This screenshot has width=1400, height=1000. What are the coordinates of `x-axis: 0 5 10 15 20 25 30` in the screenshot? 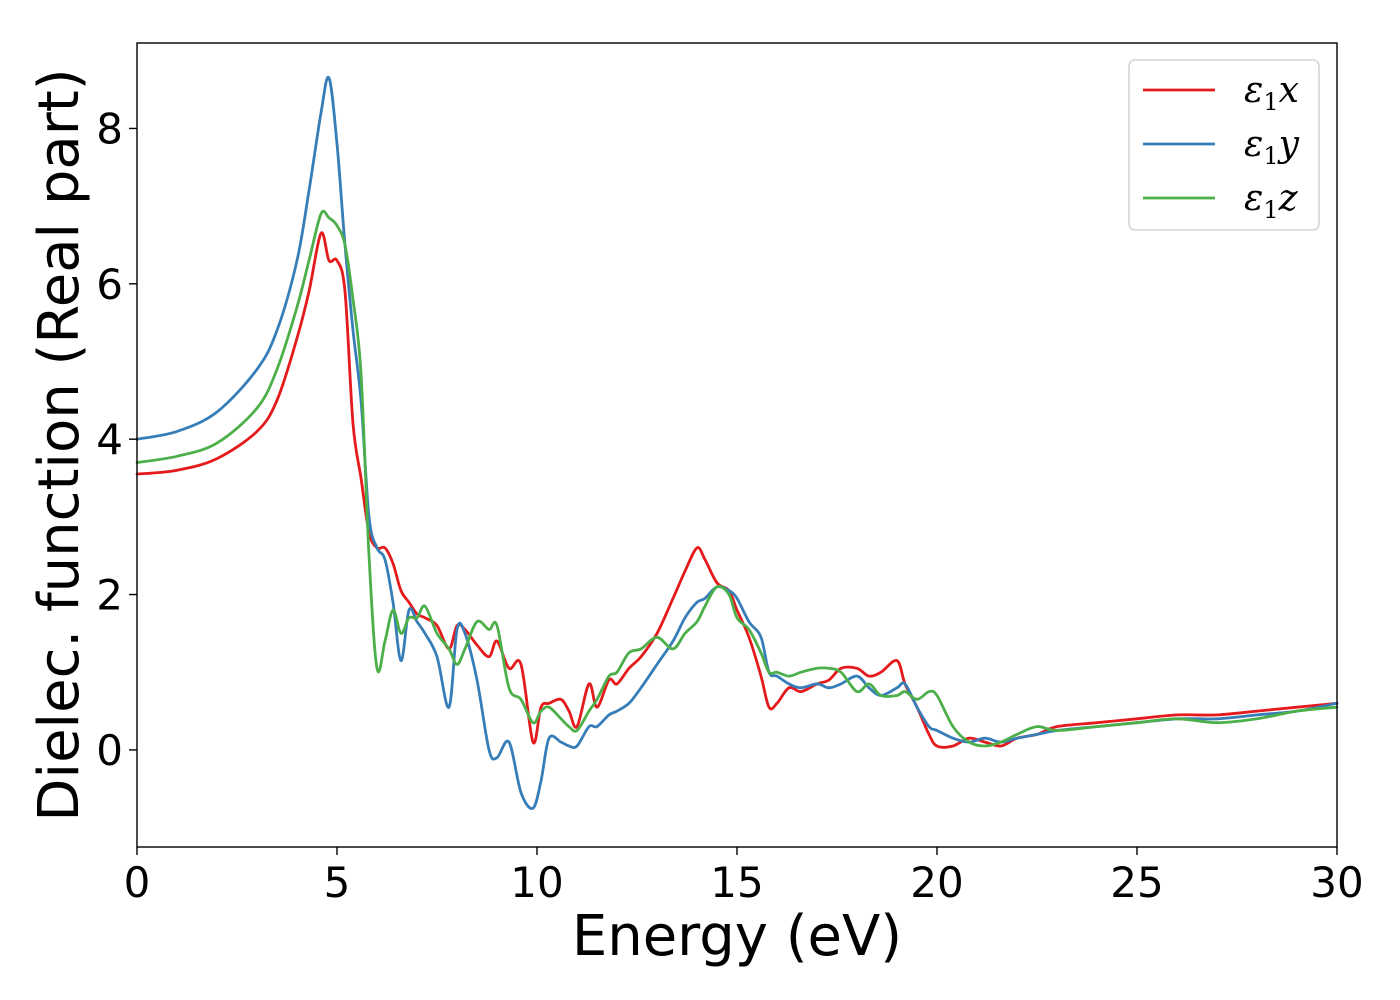 It's located at (744, 877).